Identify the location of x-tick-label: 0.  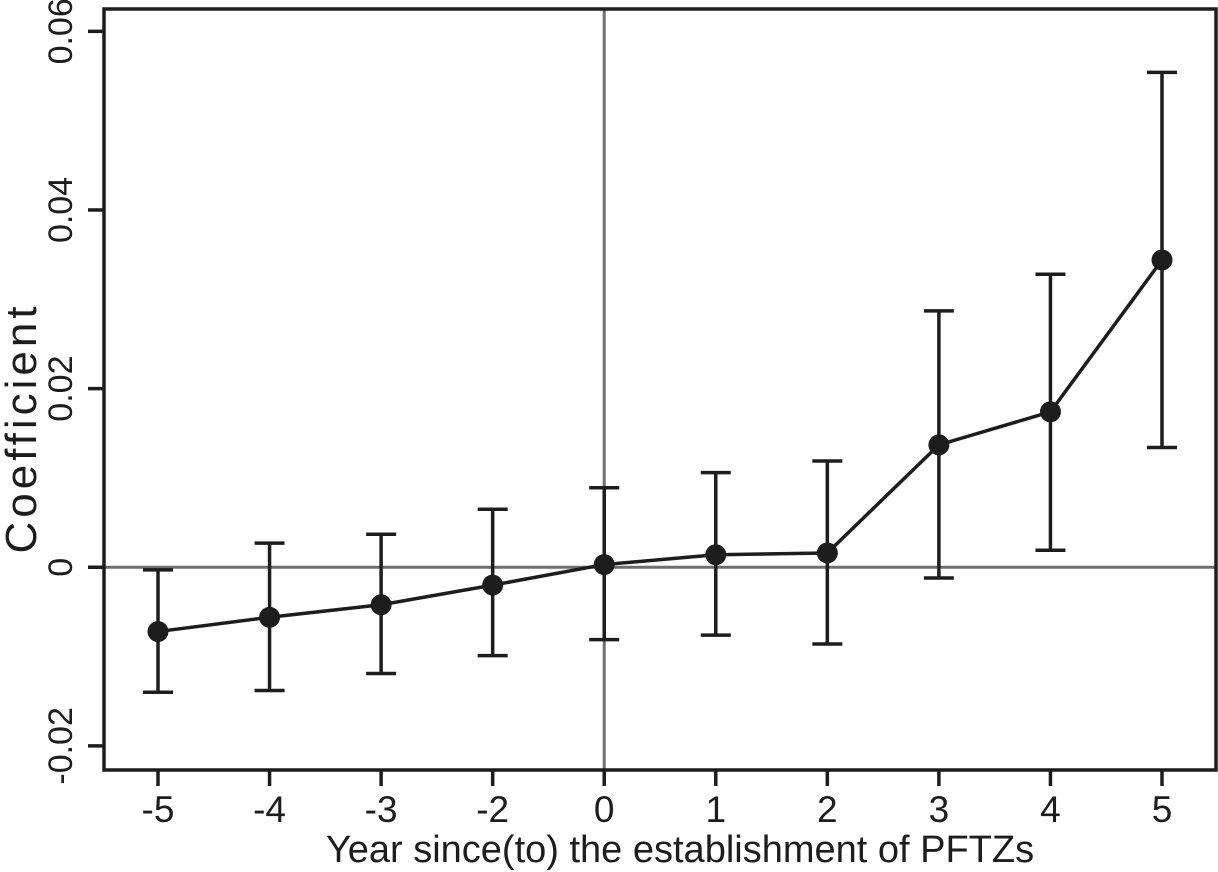
(604, 809).